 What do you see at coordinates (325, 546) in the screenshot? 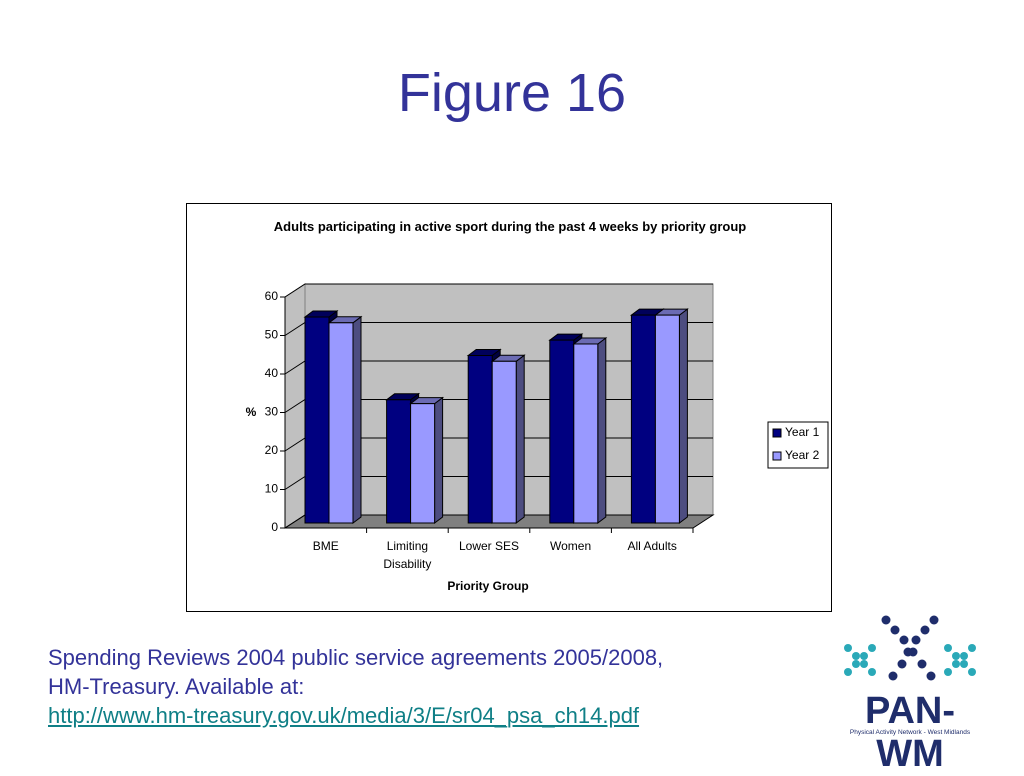
I see `x-tick-label: BME` at bounding box center [325, 546].